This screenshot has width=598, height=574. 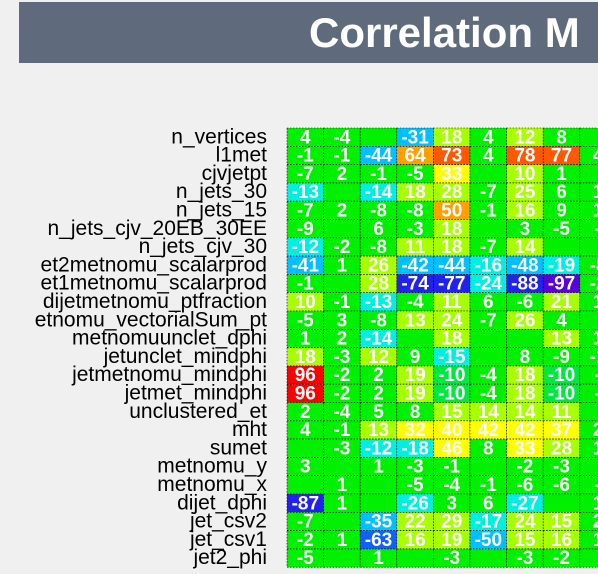 I want to click on cell-value: 13, so click(x=415, y=320).